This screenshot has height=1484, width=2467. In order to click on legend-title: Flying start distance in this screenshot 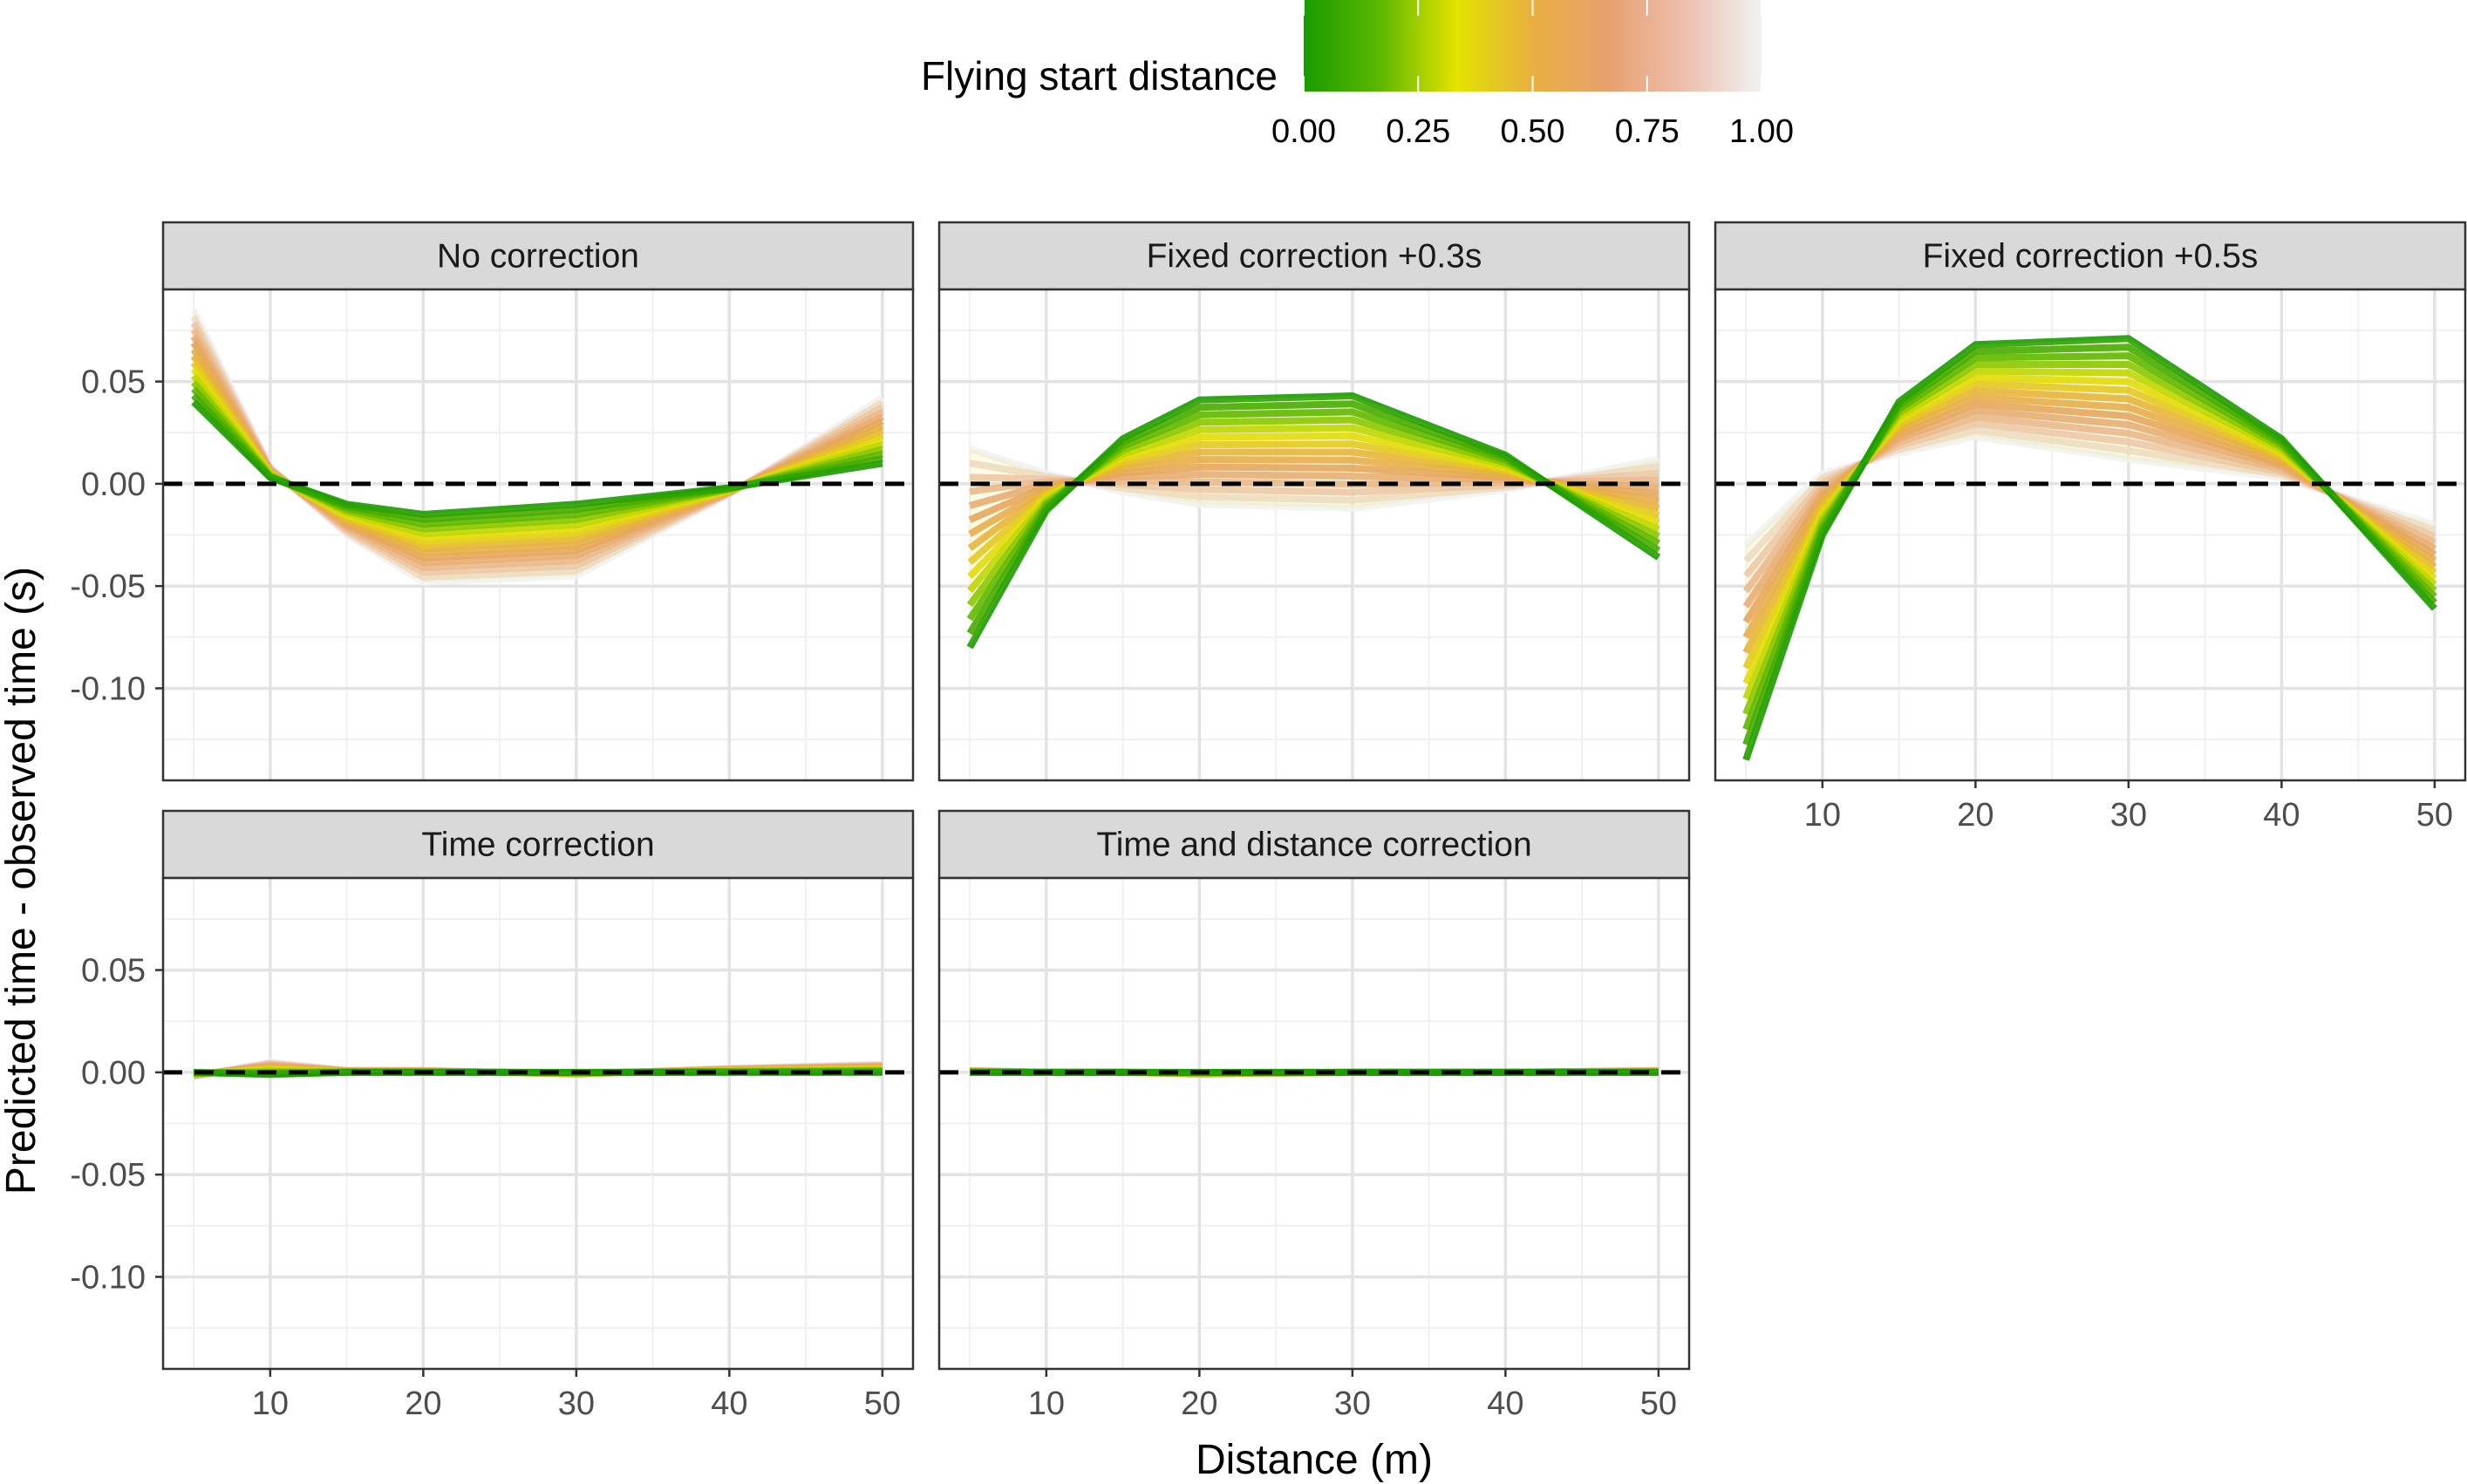, I will do `click(1099, 76)`.